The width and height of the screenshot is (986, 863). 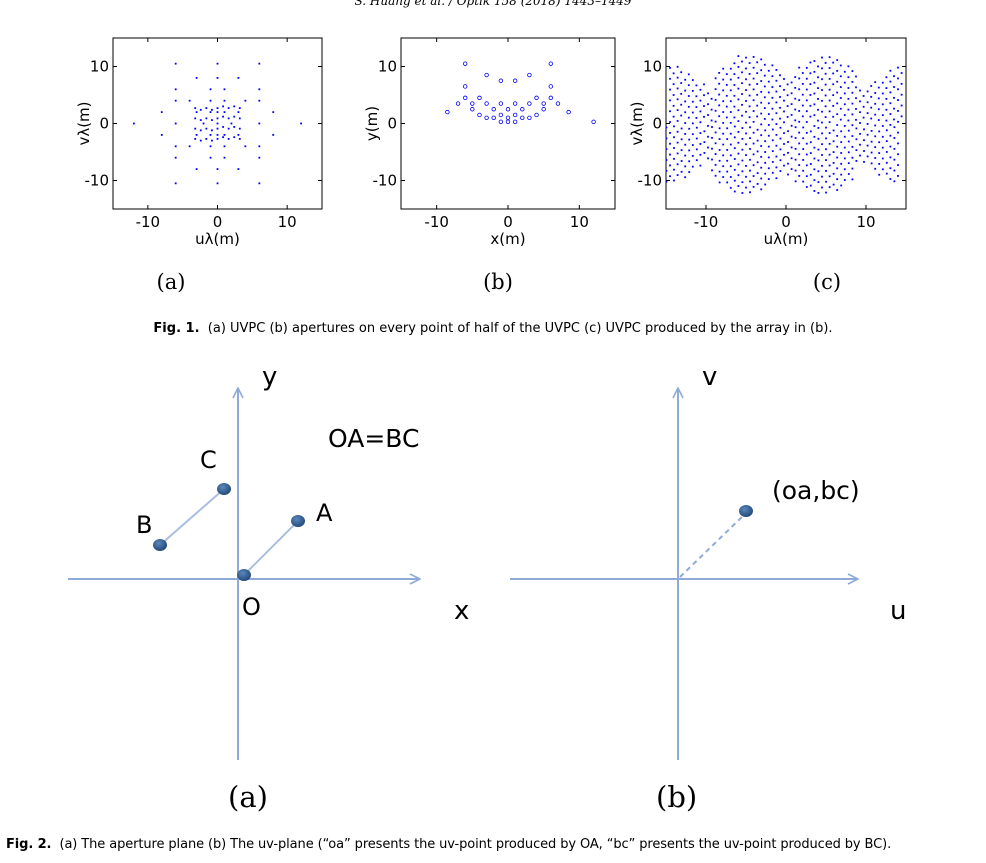 What do you see at coordinates (248, 797) in the screenshot?
I see `fig2-sub-label-a: (a)` at bounding box center [248, 797].